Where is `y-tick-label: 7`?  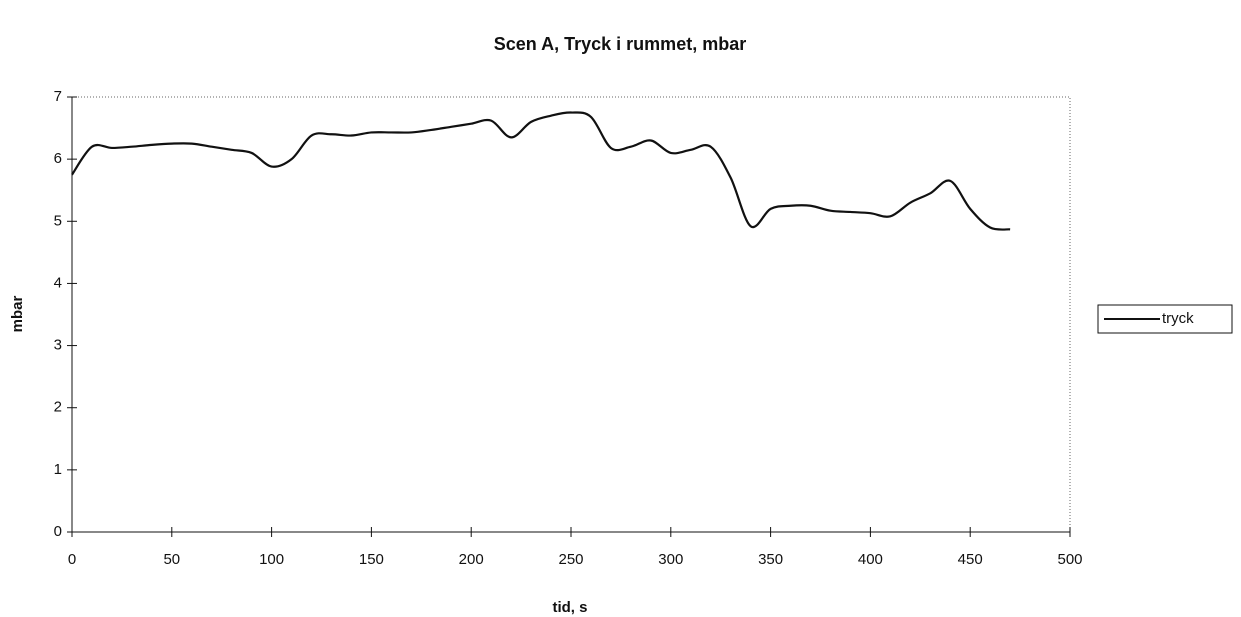 y-tick-label: 7 is located at coordinates (58, 96).